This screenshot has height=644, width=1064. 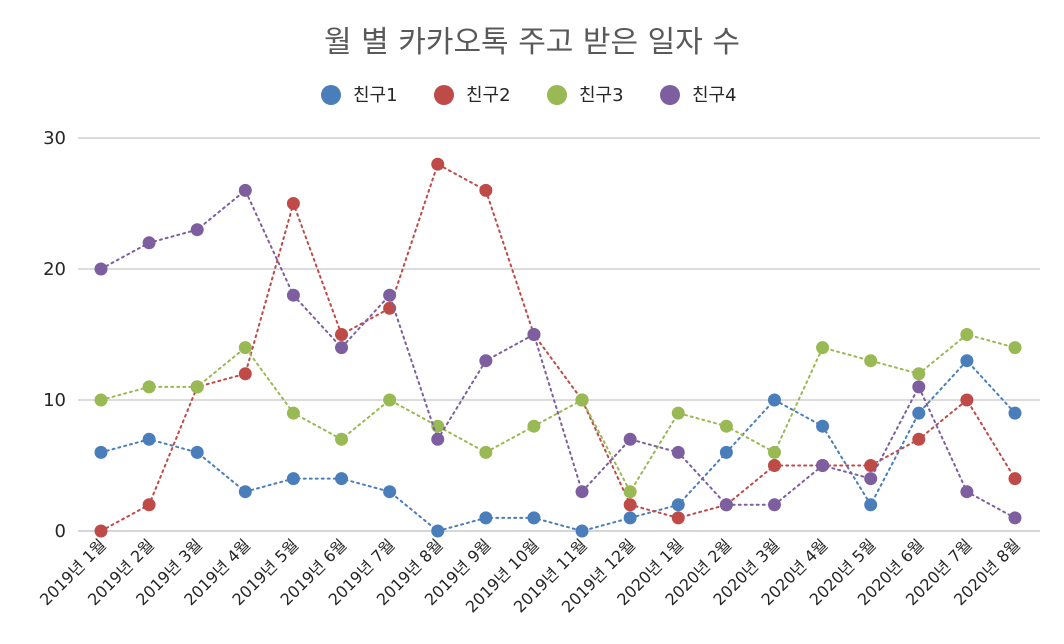 I want to click on y-tick-label: 30, so click(x=54, y=138).